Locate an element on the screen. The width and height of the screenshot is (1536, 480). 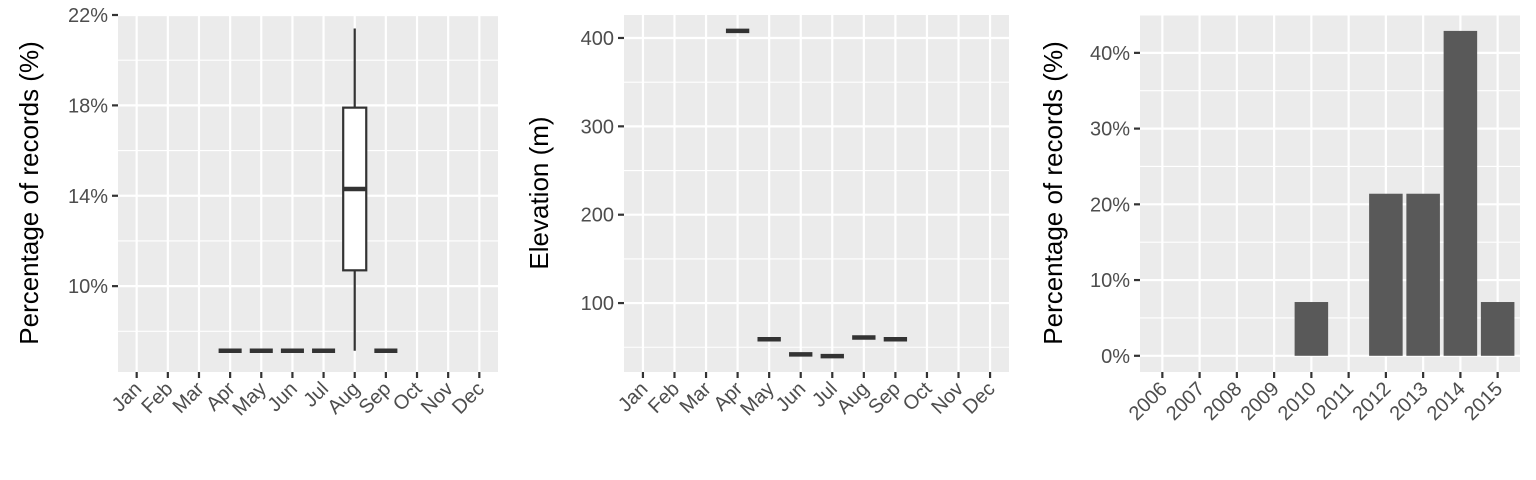
x-tick-label: 2008 is located at coordinates (1222, 401).